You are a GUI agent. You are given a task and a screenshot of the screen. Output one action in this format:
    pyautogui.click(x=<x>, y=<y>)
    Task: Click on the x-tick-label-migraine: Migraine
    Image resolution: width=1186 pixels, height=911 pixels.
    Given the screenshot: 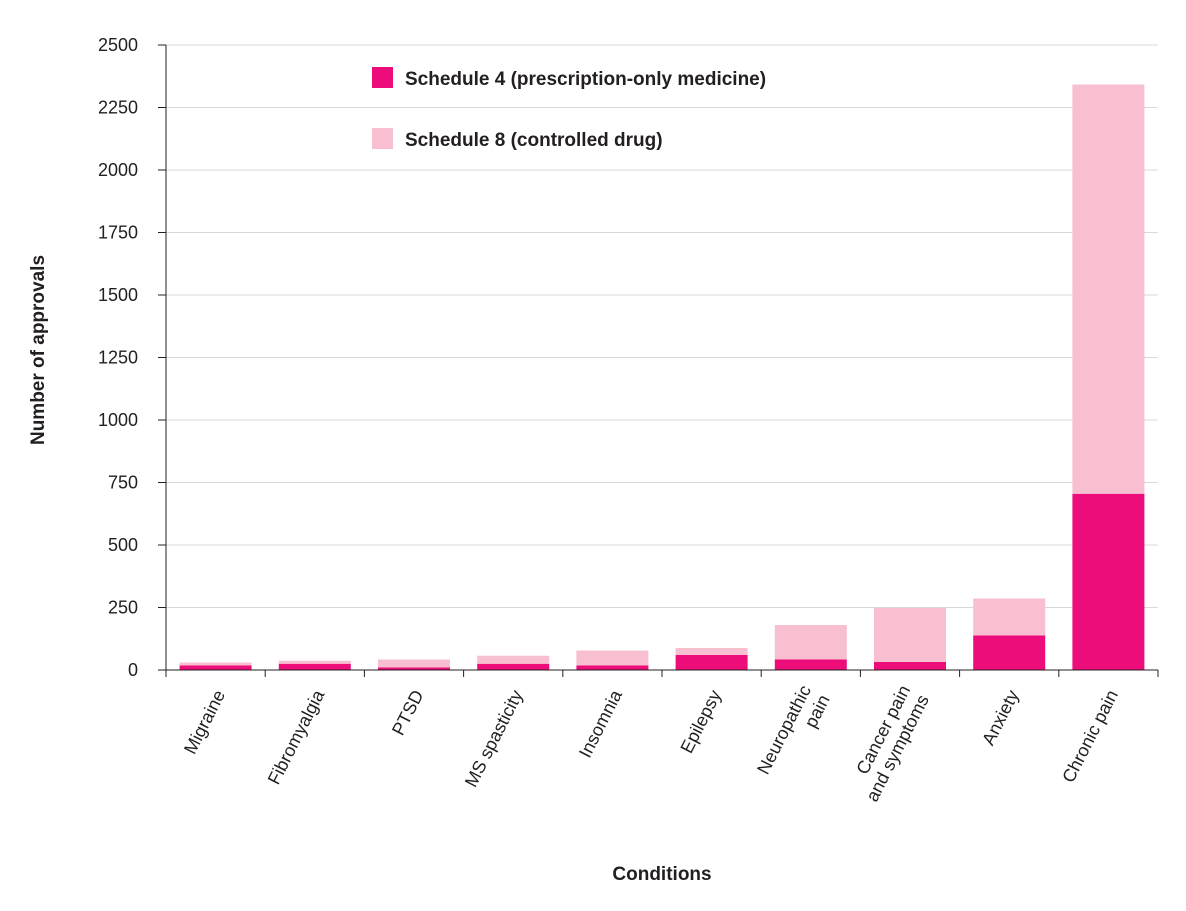 What is the action you would take?
    pyautogui.click(x=204, y=722)
    